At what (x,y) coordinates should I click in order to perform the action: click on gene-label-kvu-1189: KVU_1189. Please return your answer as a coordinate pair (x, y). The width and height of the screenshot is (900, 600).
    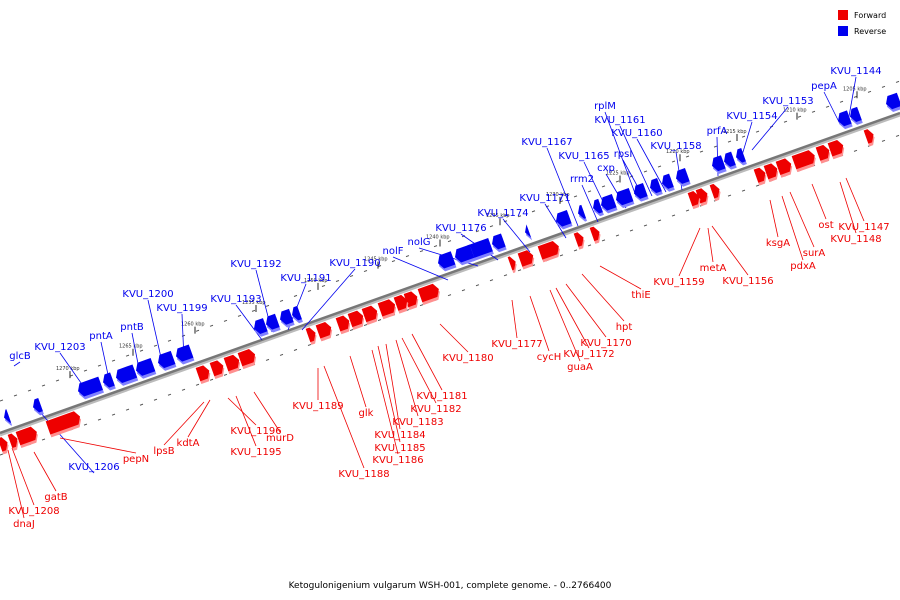
    Looking at the image, I should click on (317, 406).